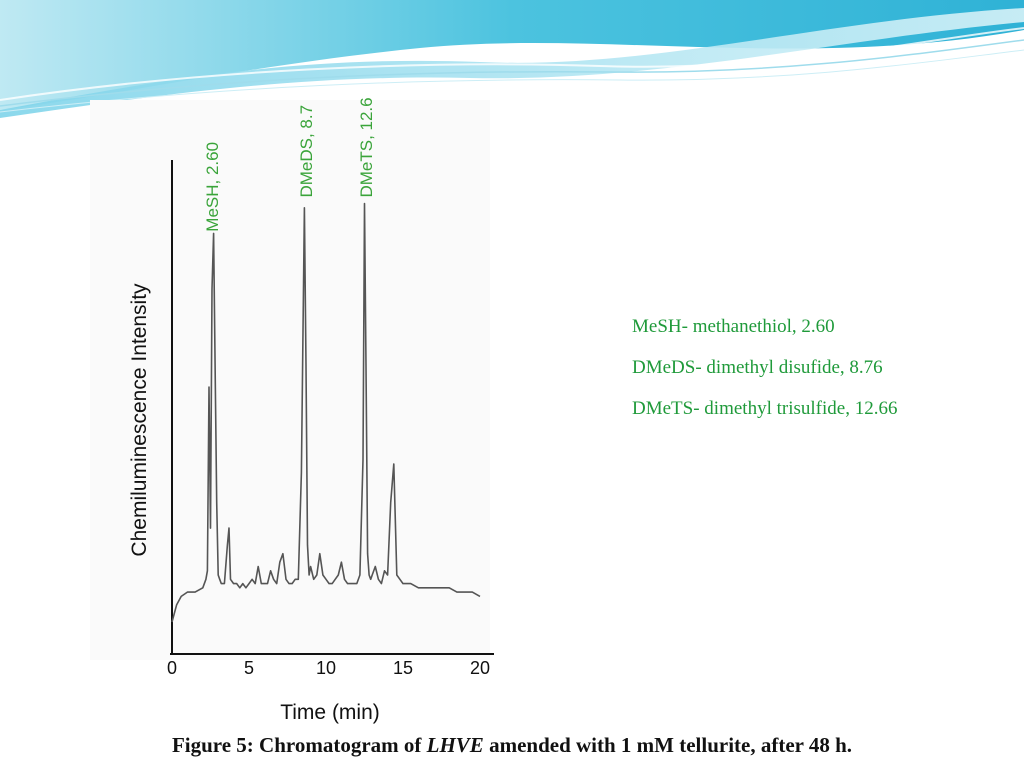 Image resolution: width=1024 pixels, height=768 pixels. I want to click on caption-italic: LHVE, so click(455, 745).